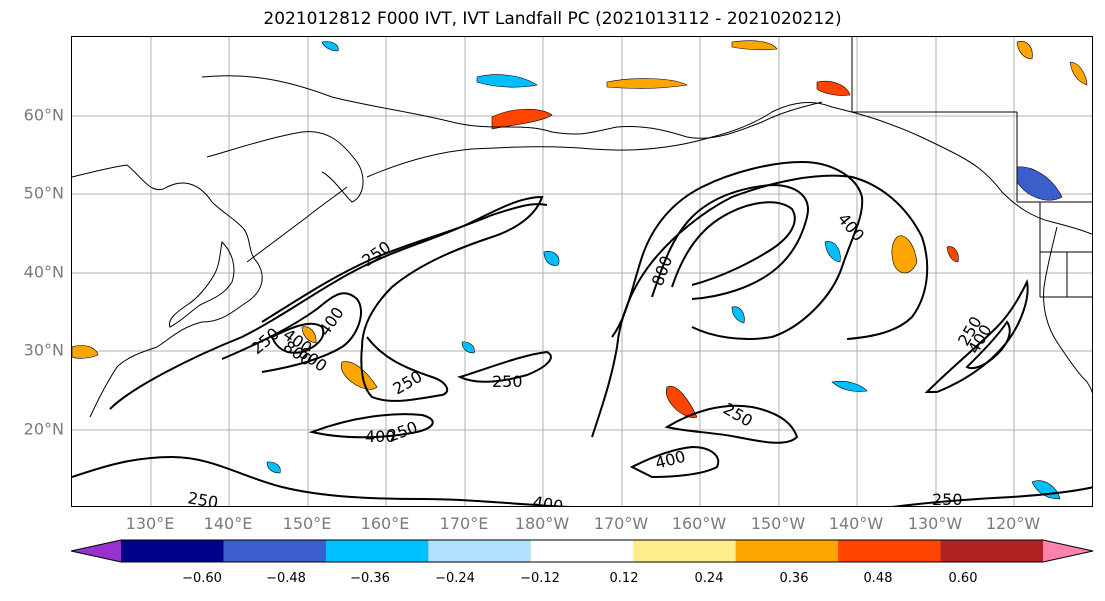 The image size is (1105, 601). I want to click on contour-label: 800, so click(662, 270).